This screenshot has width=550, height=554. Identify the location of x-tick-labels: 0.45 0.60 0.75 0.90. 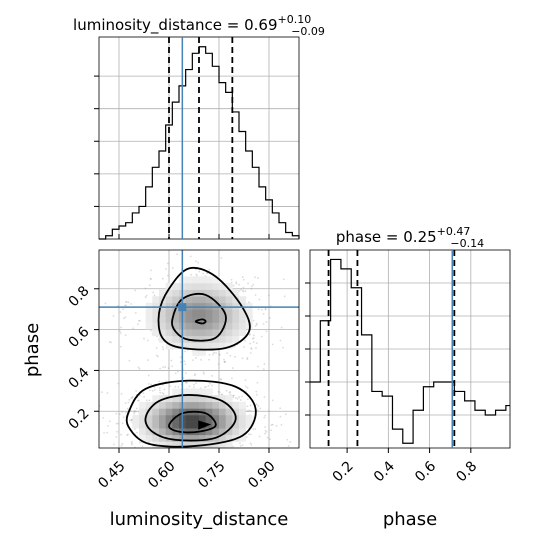
(186, 474).